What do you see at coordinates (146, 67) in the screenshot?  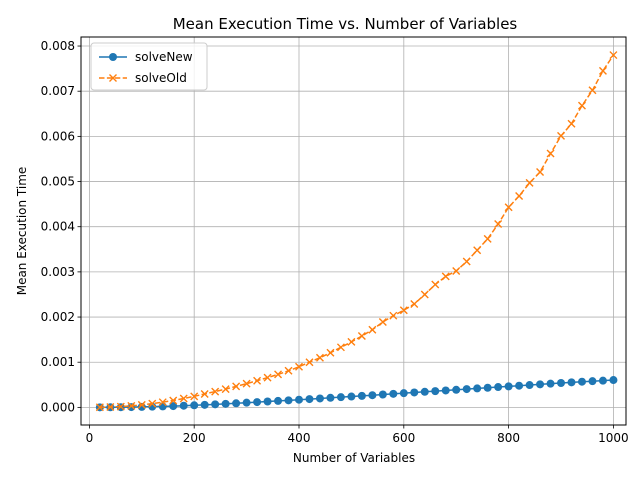 I see `legend-entries: solveNew solveOld` at bounding box center [146, 67].